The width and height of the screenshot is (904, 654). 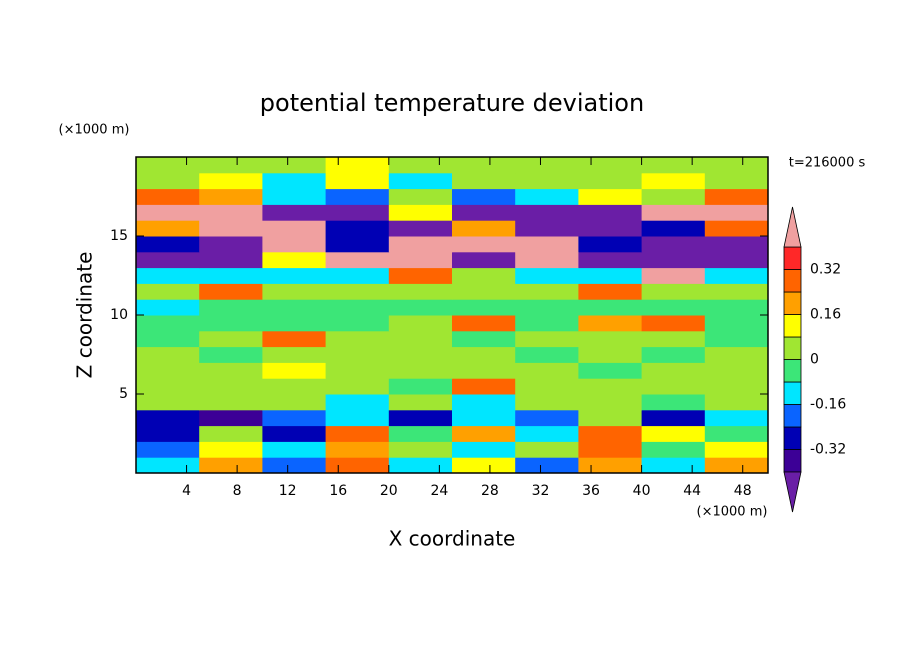 I want to click on y-tick-label: 10, so click(x=119, y=315).